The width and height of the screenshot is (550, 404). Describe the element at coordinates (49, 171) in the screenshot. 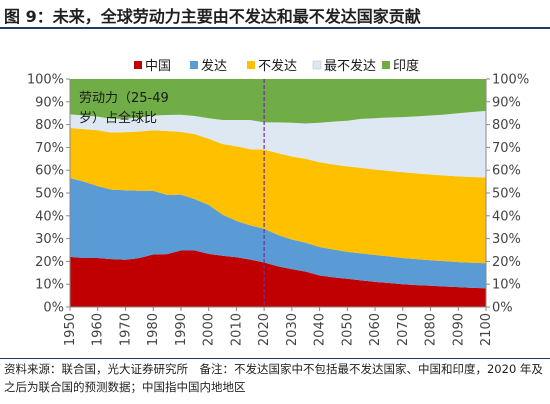

I see `y-left-tick-label: 60%` at that location.